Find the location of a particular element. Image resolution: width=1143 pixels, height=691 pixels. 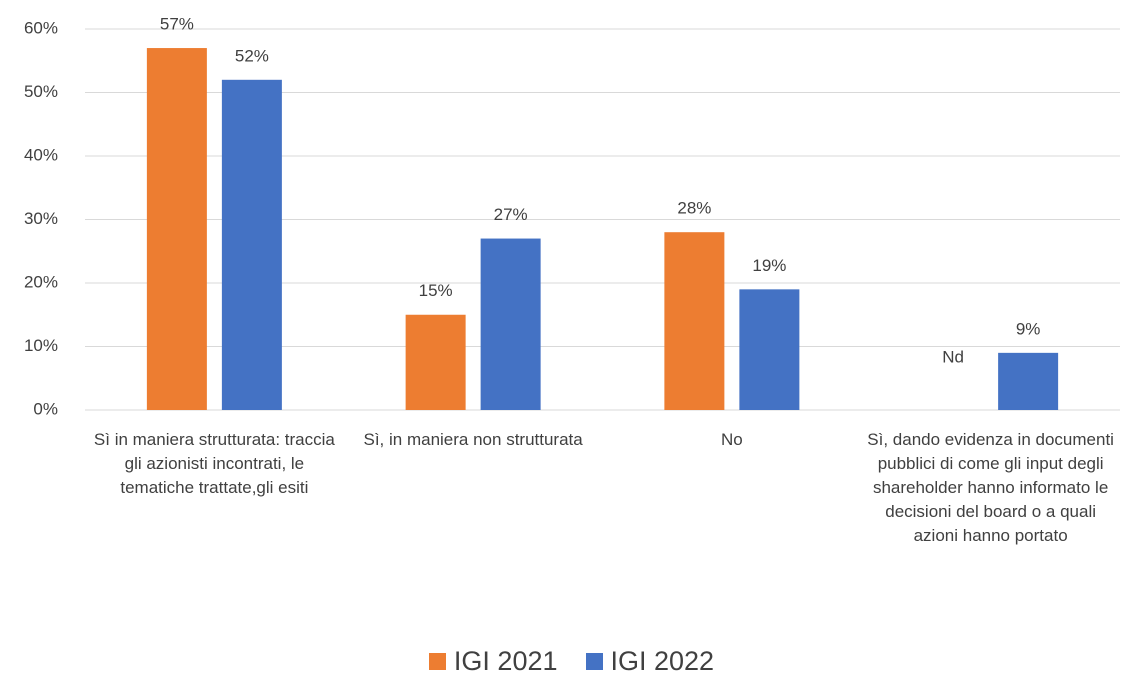

x-tick-label: No is located at coordinates (732, 439).